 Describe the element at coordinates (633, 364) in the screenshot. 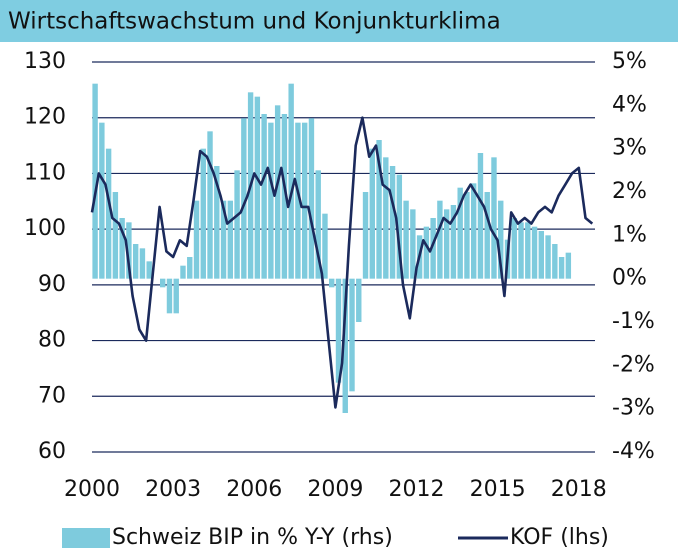

I see `y2-tick-label: -2%` at that location.